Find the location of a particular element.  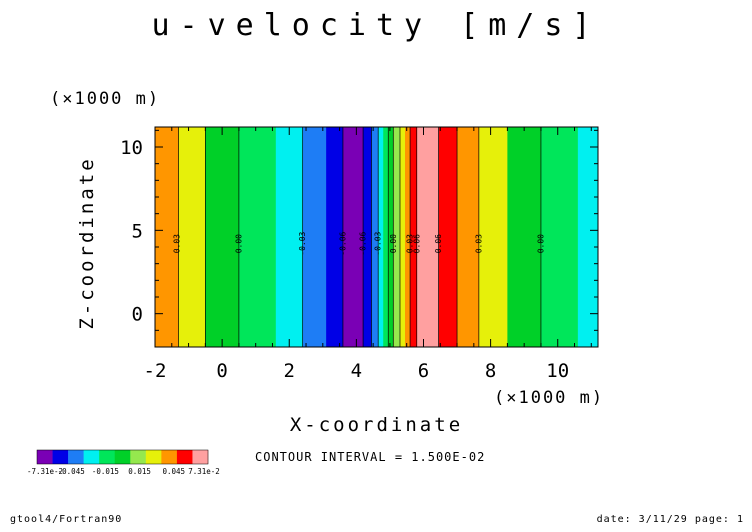

colorbar-tick-label: -7.31e-2 is located at coordinates (45, 471).